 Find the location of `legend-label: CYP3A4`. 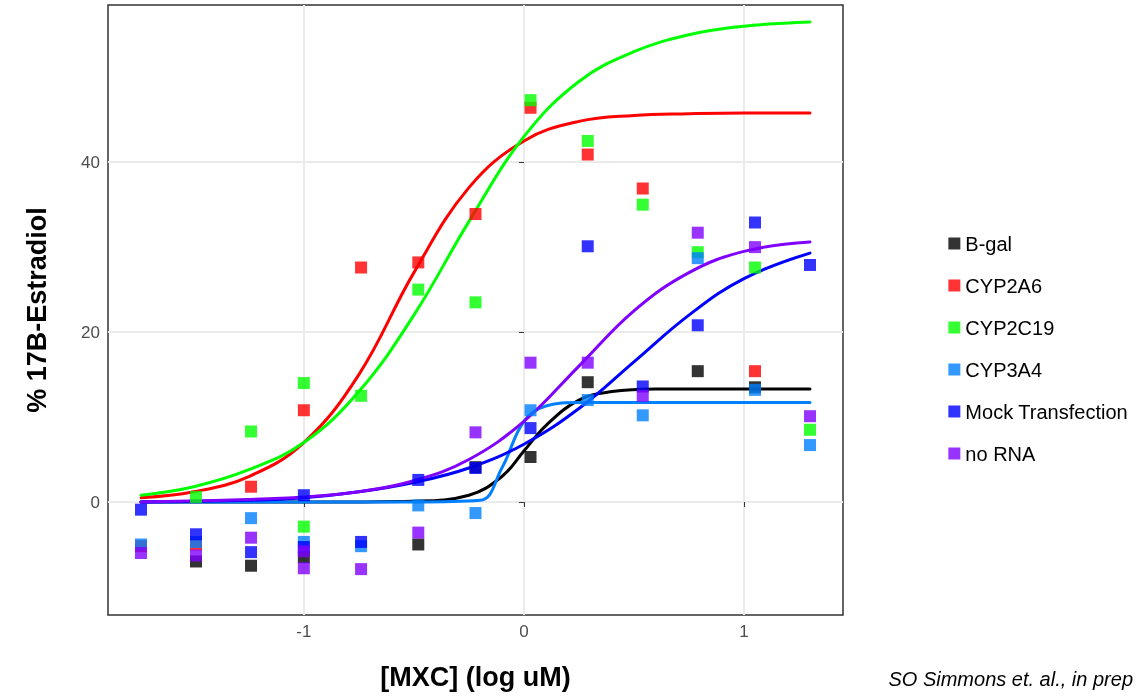

legend-label: CYP3A4 is located at coordinates (1004, 369).